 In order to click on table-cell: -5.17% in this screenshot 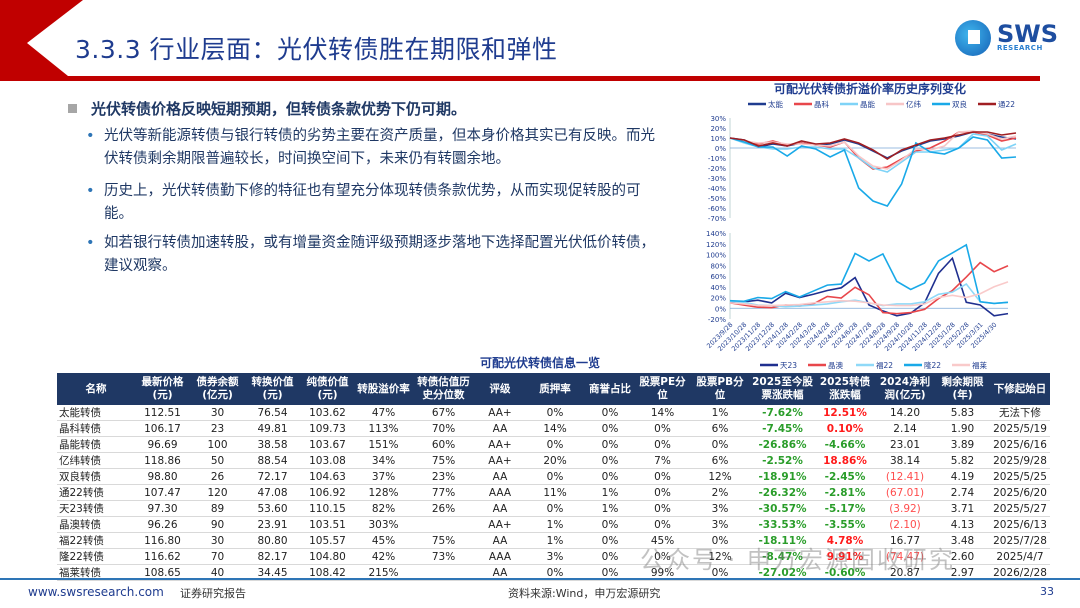, I will do `click(845, 508)`.